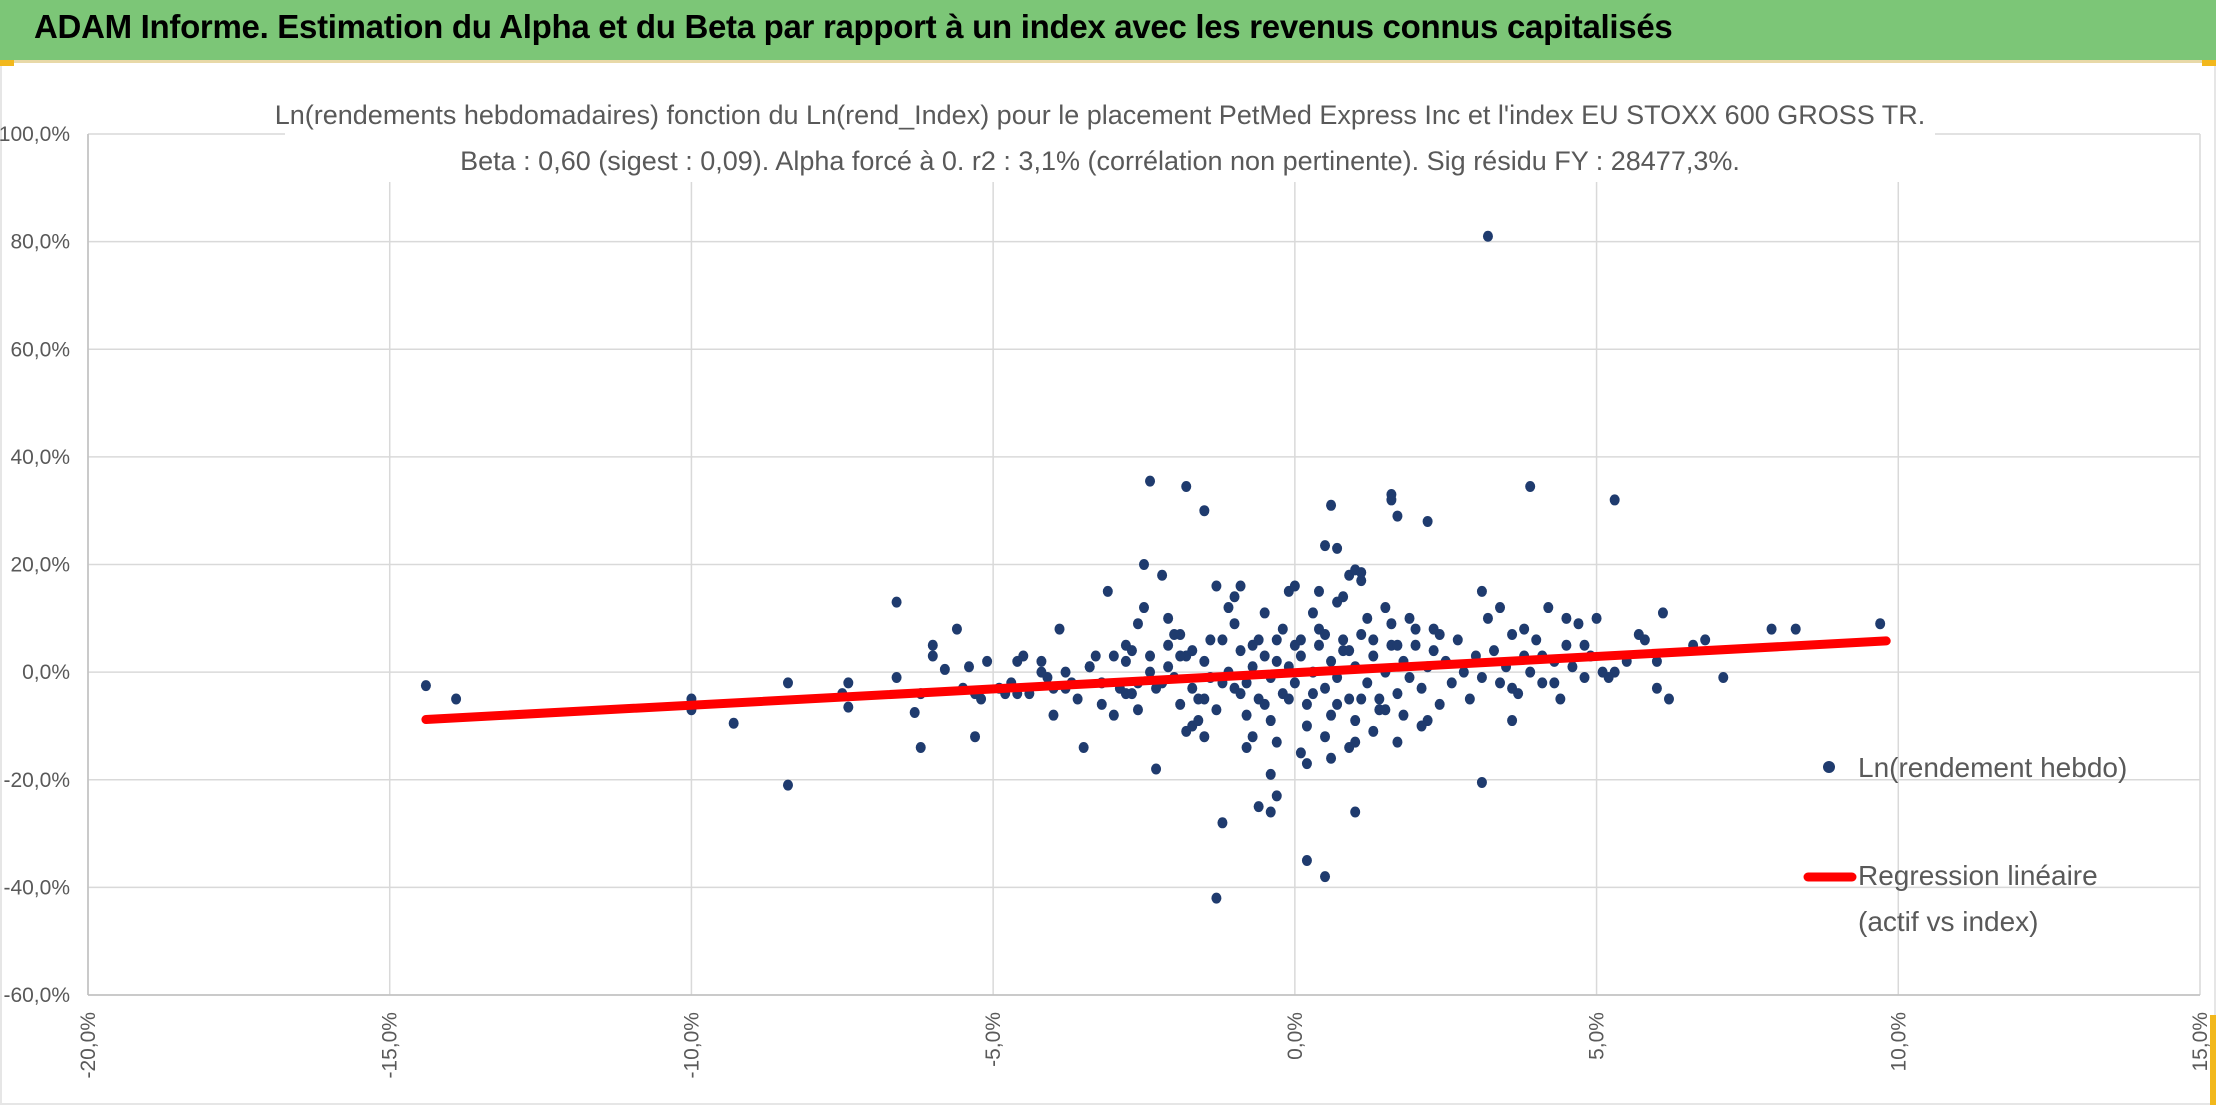 This screenshot has height=1105, width=2216. Describe the element at coordinates (2213, 1060) in the screenshot. I see `corner-marker-bottom-right` at that location.